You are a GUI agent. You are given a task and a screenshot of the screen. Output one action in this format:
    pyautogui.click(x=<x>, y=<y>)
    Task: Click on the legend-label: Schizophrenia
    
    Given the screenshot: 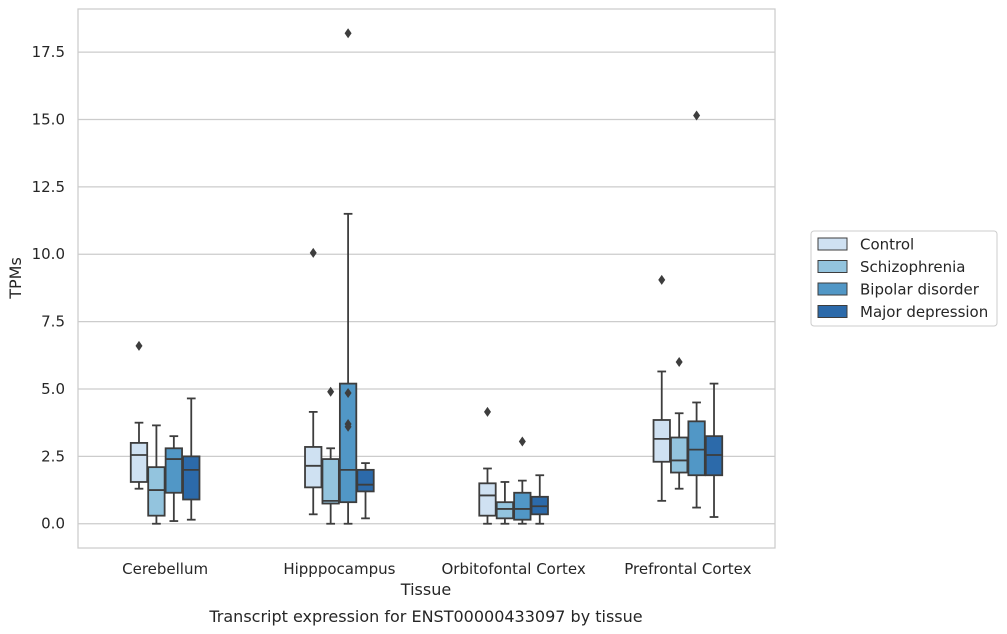 What is the action you would take?
    pyautogui.click(x=912, y=267)
    